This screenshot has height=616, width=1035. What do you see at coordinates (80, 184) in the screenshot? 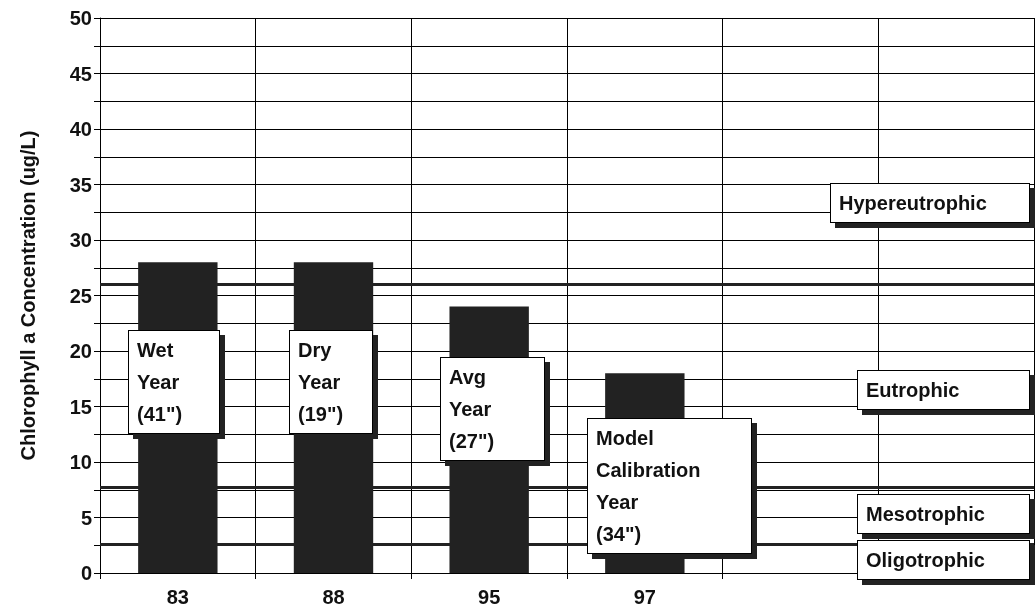
I see `y-tick-label: 35` at bounding box center [80, 184].